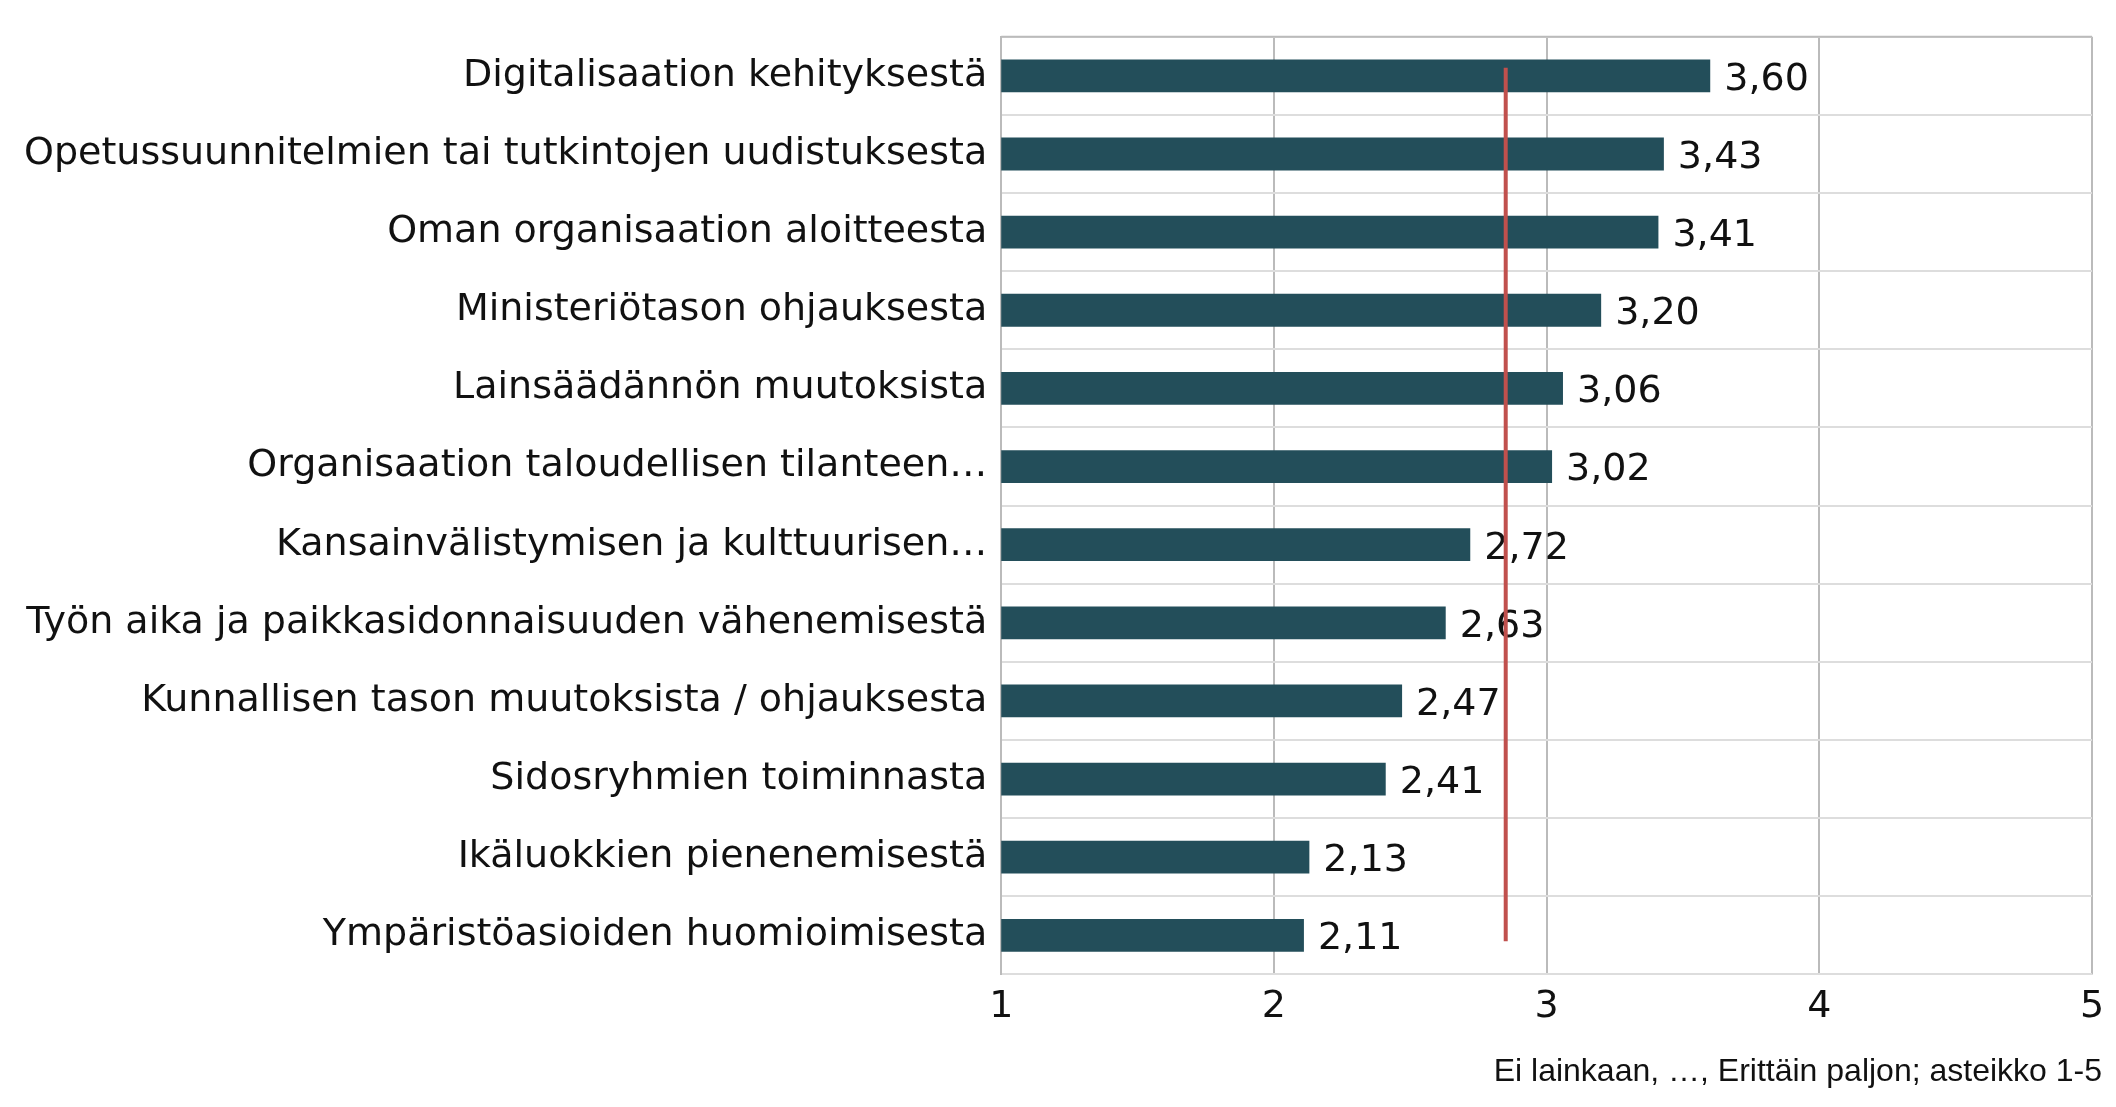  What do you see at coordinates (722, 854) in the screenshot?
I see `y-tick-label: Ikäluokkien pienenemisestä` at bounding box center [722, 854].